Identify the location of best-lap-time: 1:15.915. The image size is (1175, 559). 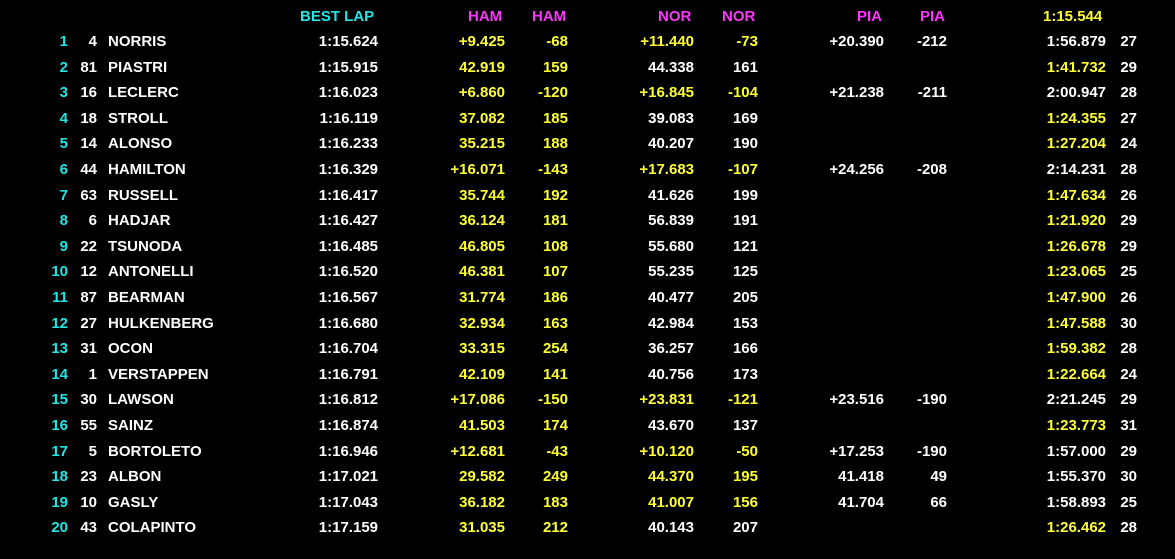
(348, 67).